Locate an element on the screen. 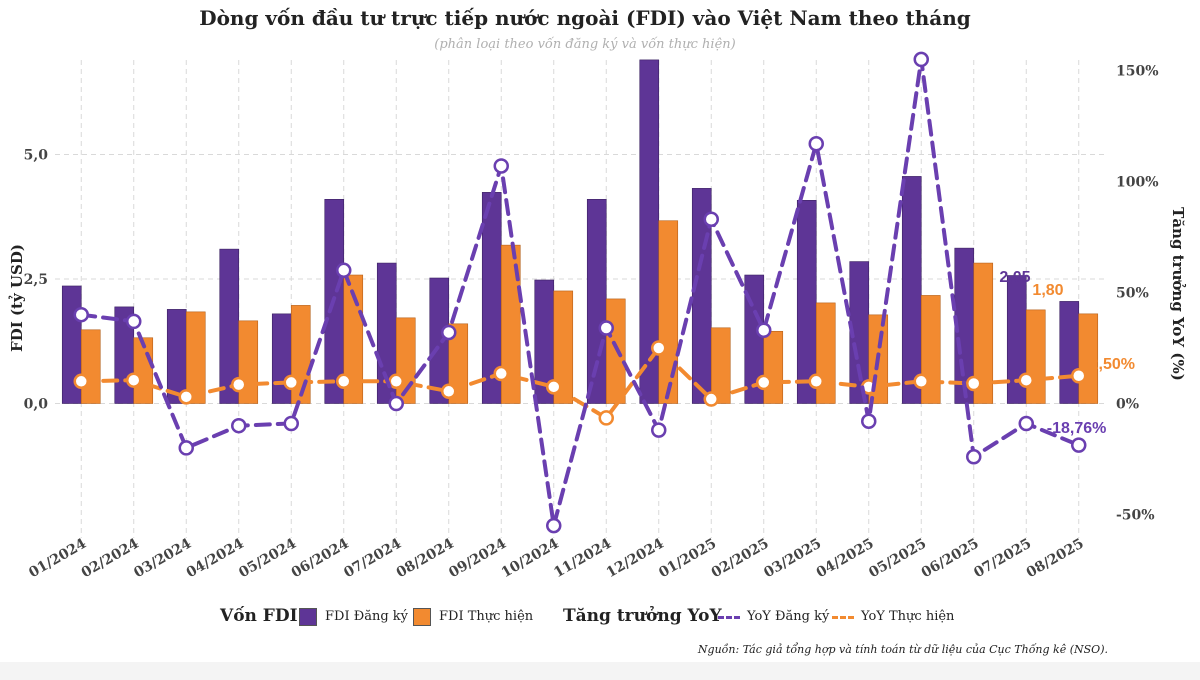 This screenshot has height=680, width=1200. legend-line-yoy-impl is located at coordinates (843, 617).